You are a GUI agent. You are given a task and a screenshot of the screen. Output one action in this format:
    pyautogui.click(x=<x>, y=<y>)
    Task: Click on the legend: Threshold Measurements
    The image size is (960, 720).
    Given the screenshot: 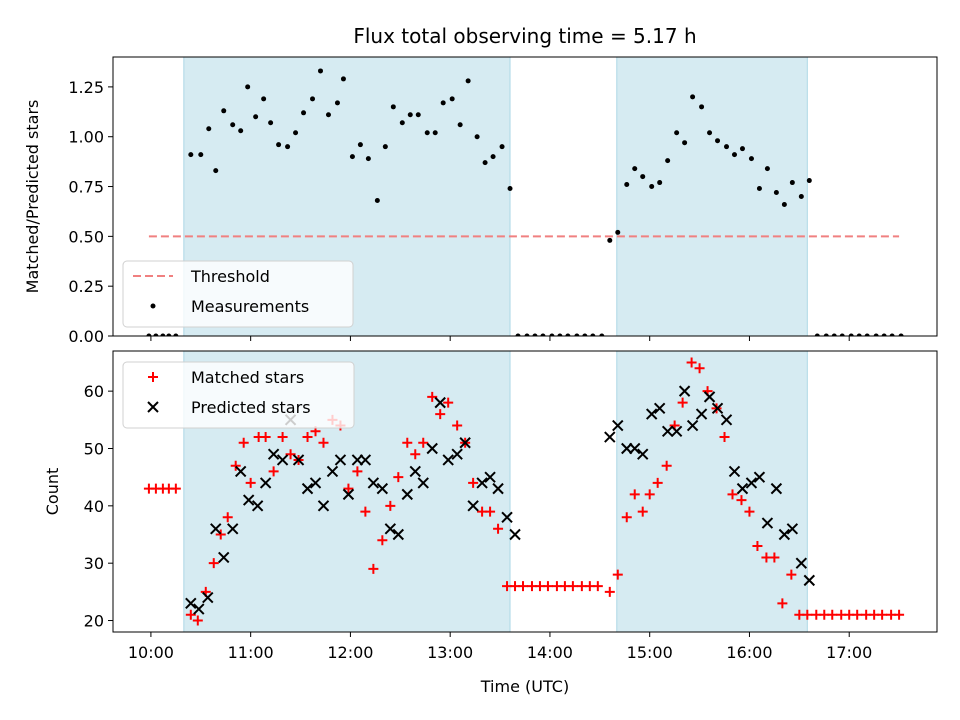 What is the action you would take?
    pyautogui.click(x=238, y=294)
    